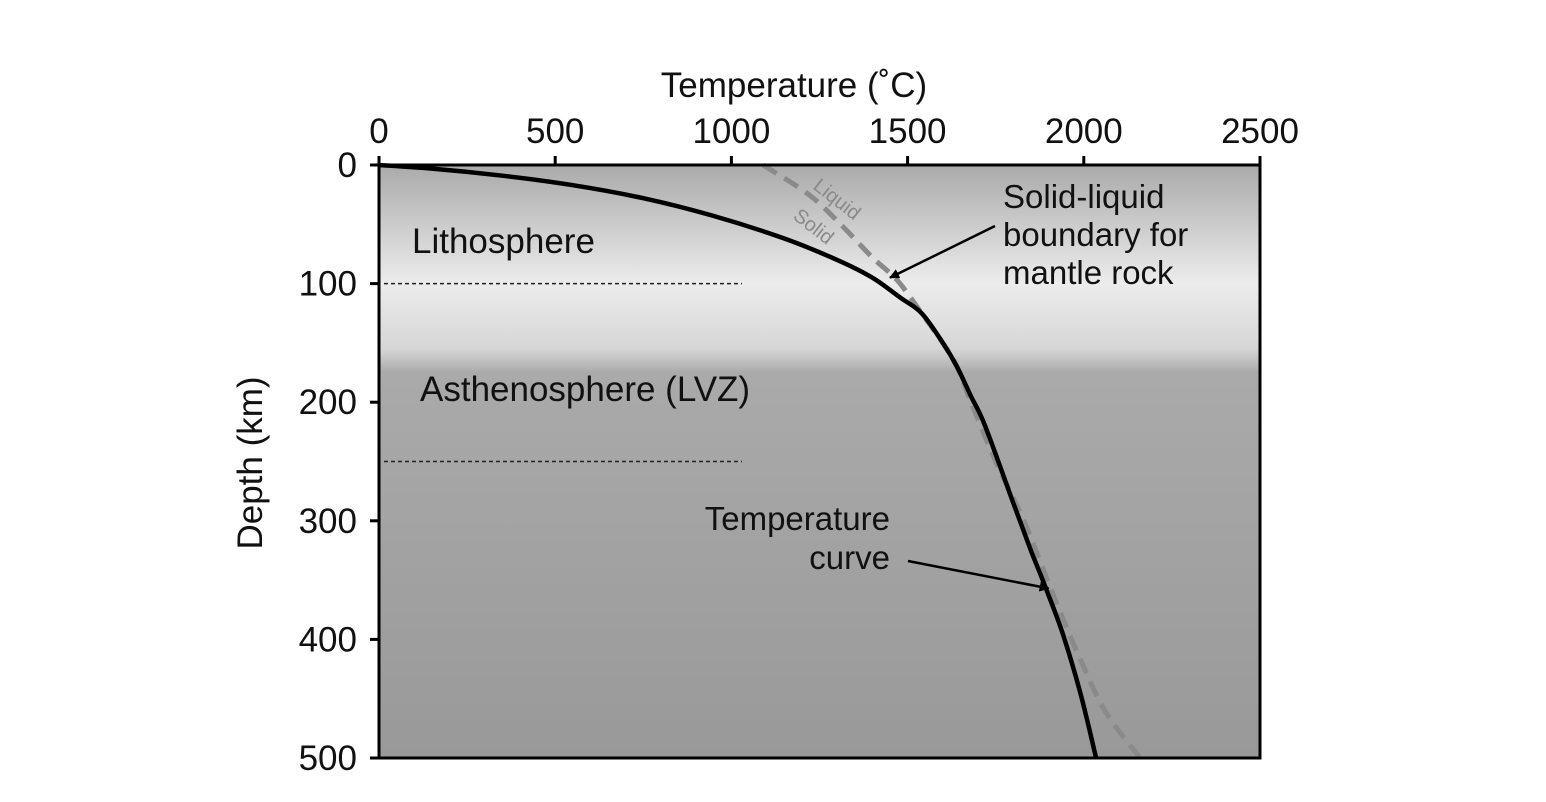  I want to click on x-tick-label: 500, so click(555, 131).